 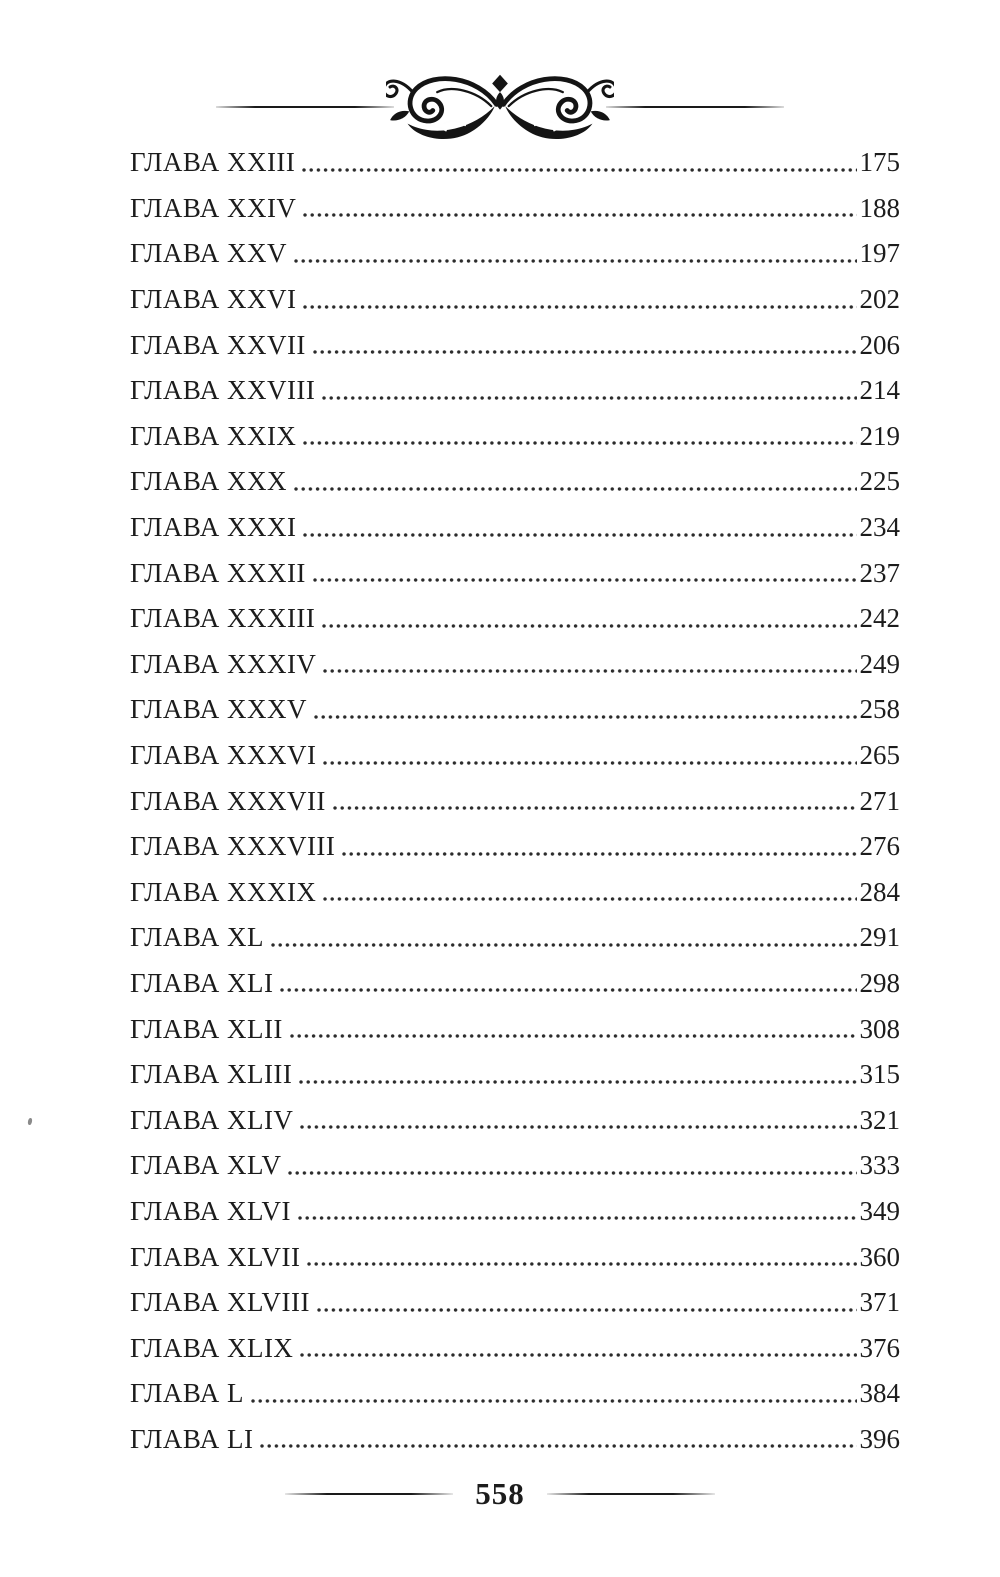 I want to click on toc-row: ГЛАВА XXVIII 214, so click(x=515, y=391).